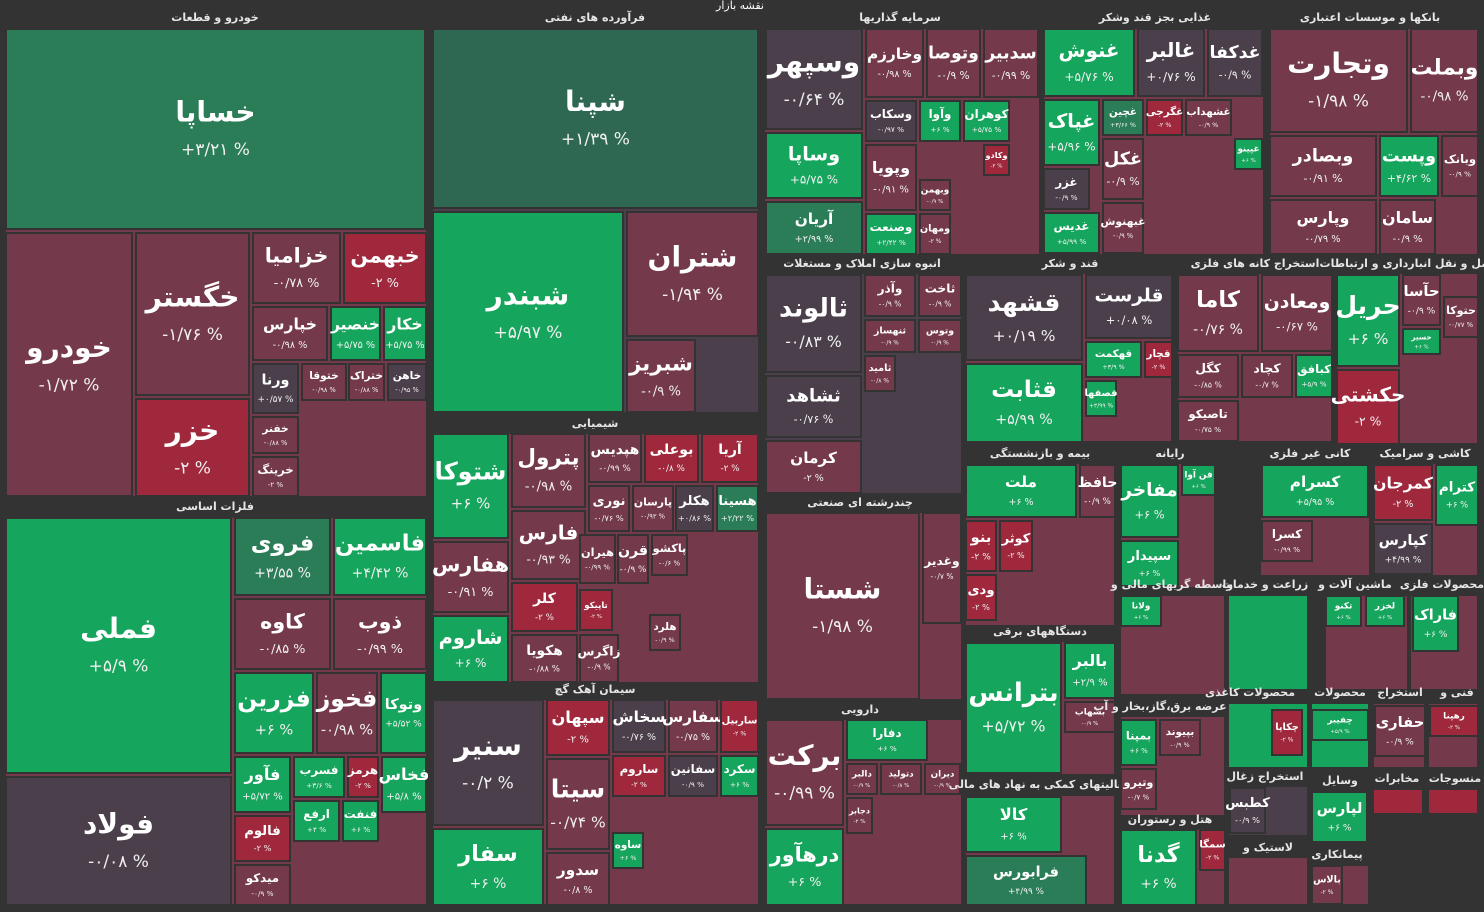 The width and height of the screenshot is (1484, 912). What do you see at coordinates (1247, 150) in the screenshot?
I see `tile-name: غپینو` at bounding box center [1247, 150].